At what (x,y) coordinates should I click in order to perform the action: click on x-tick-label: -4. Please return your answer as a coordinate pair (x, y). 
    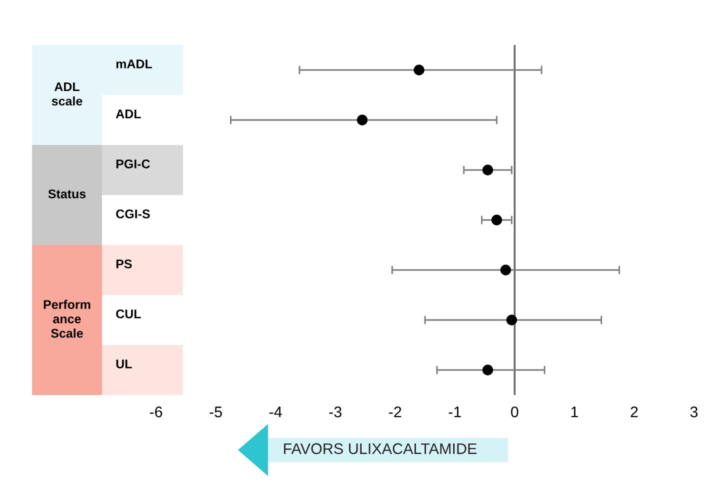
    Looking at the image, I should click on (275, 412).